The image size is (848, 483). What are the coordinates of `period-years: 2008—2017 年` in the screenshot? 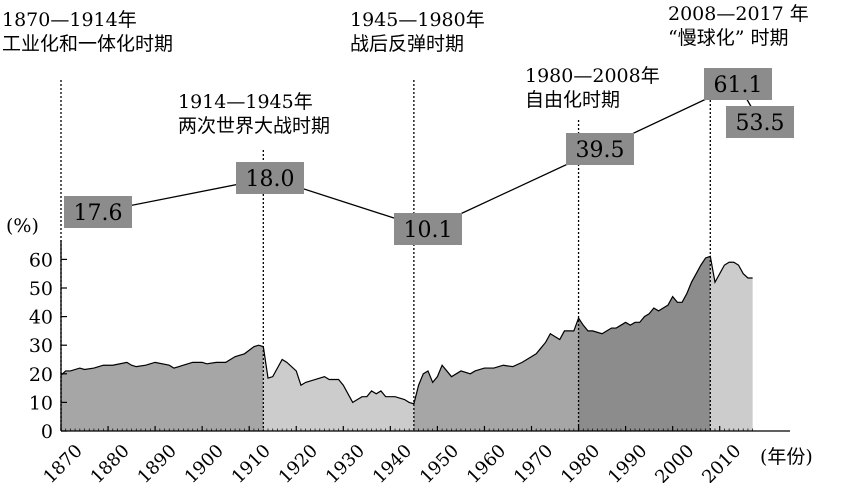 It's located at (738, 14).